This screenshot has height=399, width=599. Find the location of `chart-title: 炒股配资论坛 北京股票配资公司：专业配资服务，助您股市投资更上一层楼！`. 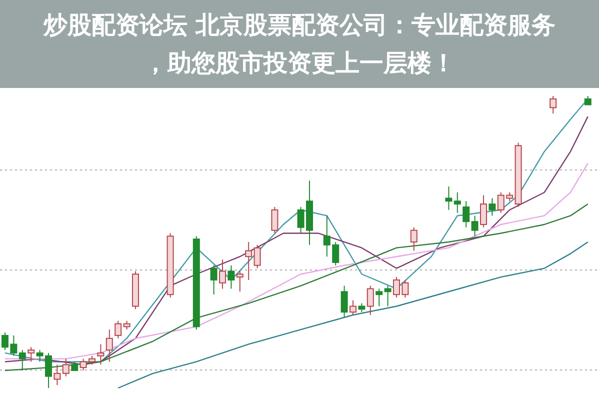

chart-title: 炒股配资论坛 北京股票配资公司：专业配资服务，助您股市投资更上一层楼！ is located at coordinates (299, 44).